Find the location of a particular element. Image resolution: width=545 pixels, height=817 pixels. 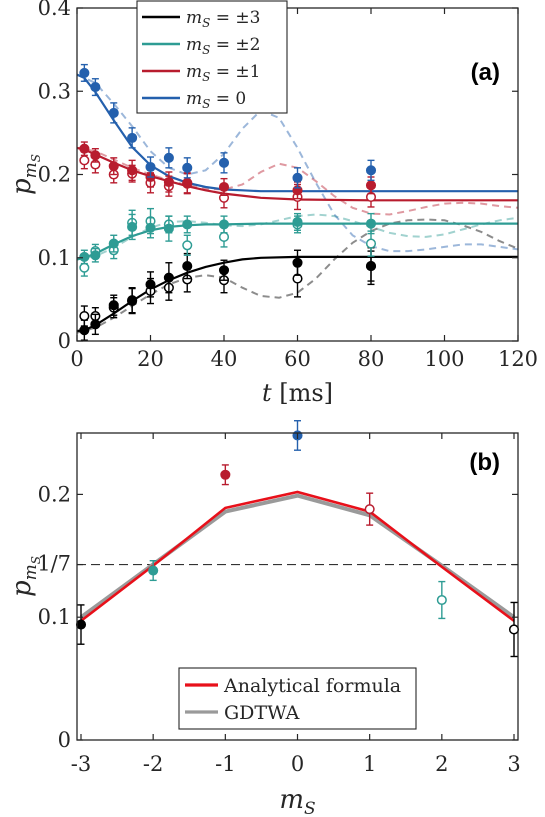

legend-label: mS = ±1 is located at coordinates (223, 73).